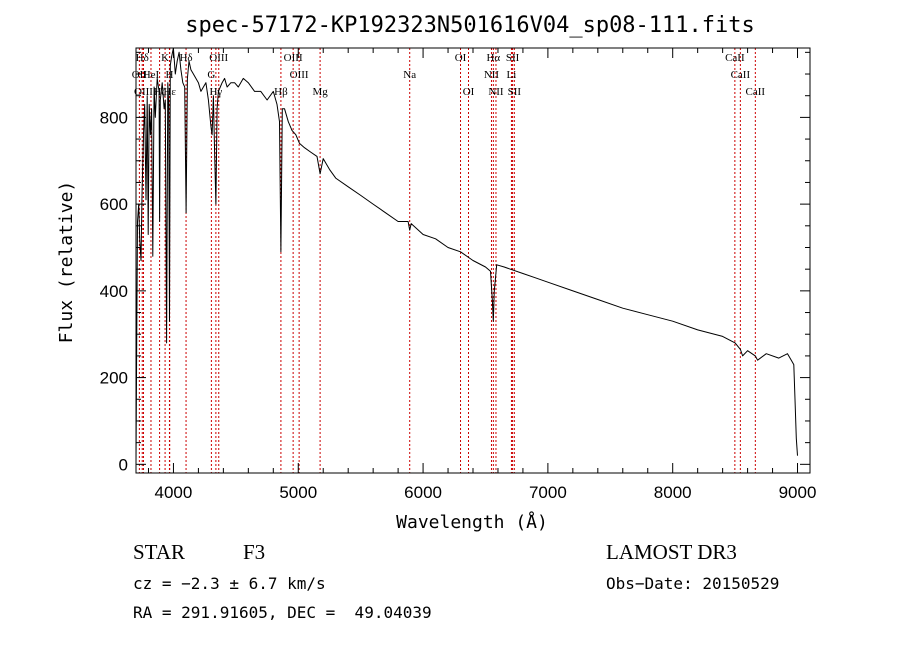 The image size is (900, 649). What do you see at coordinates (114, 117) in the screenshot?
I see `y-tick-label: 800` at bounding box center [114, 117].